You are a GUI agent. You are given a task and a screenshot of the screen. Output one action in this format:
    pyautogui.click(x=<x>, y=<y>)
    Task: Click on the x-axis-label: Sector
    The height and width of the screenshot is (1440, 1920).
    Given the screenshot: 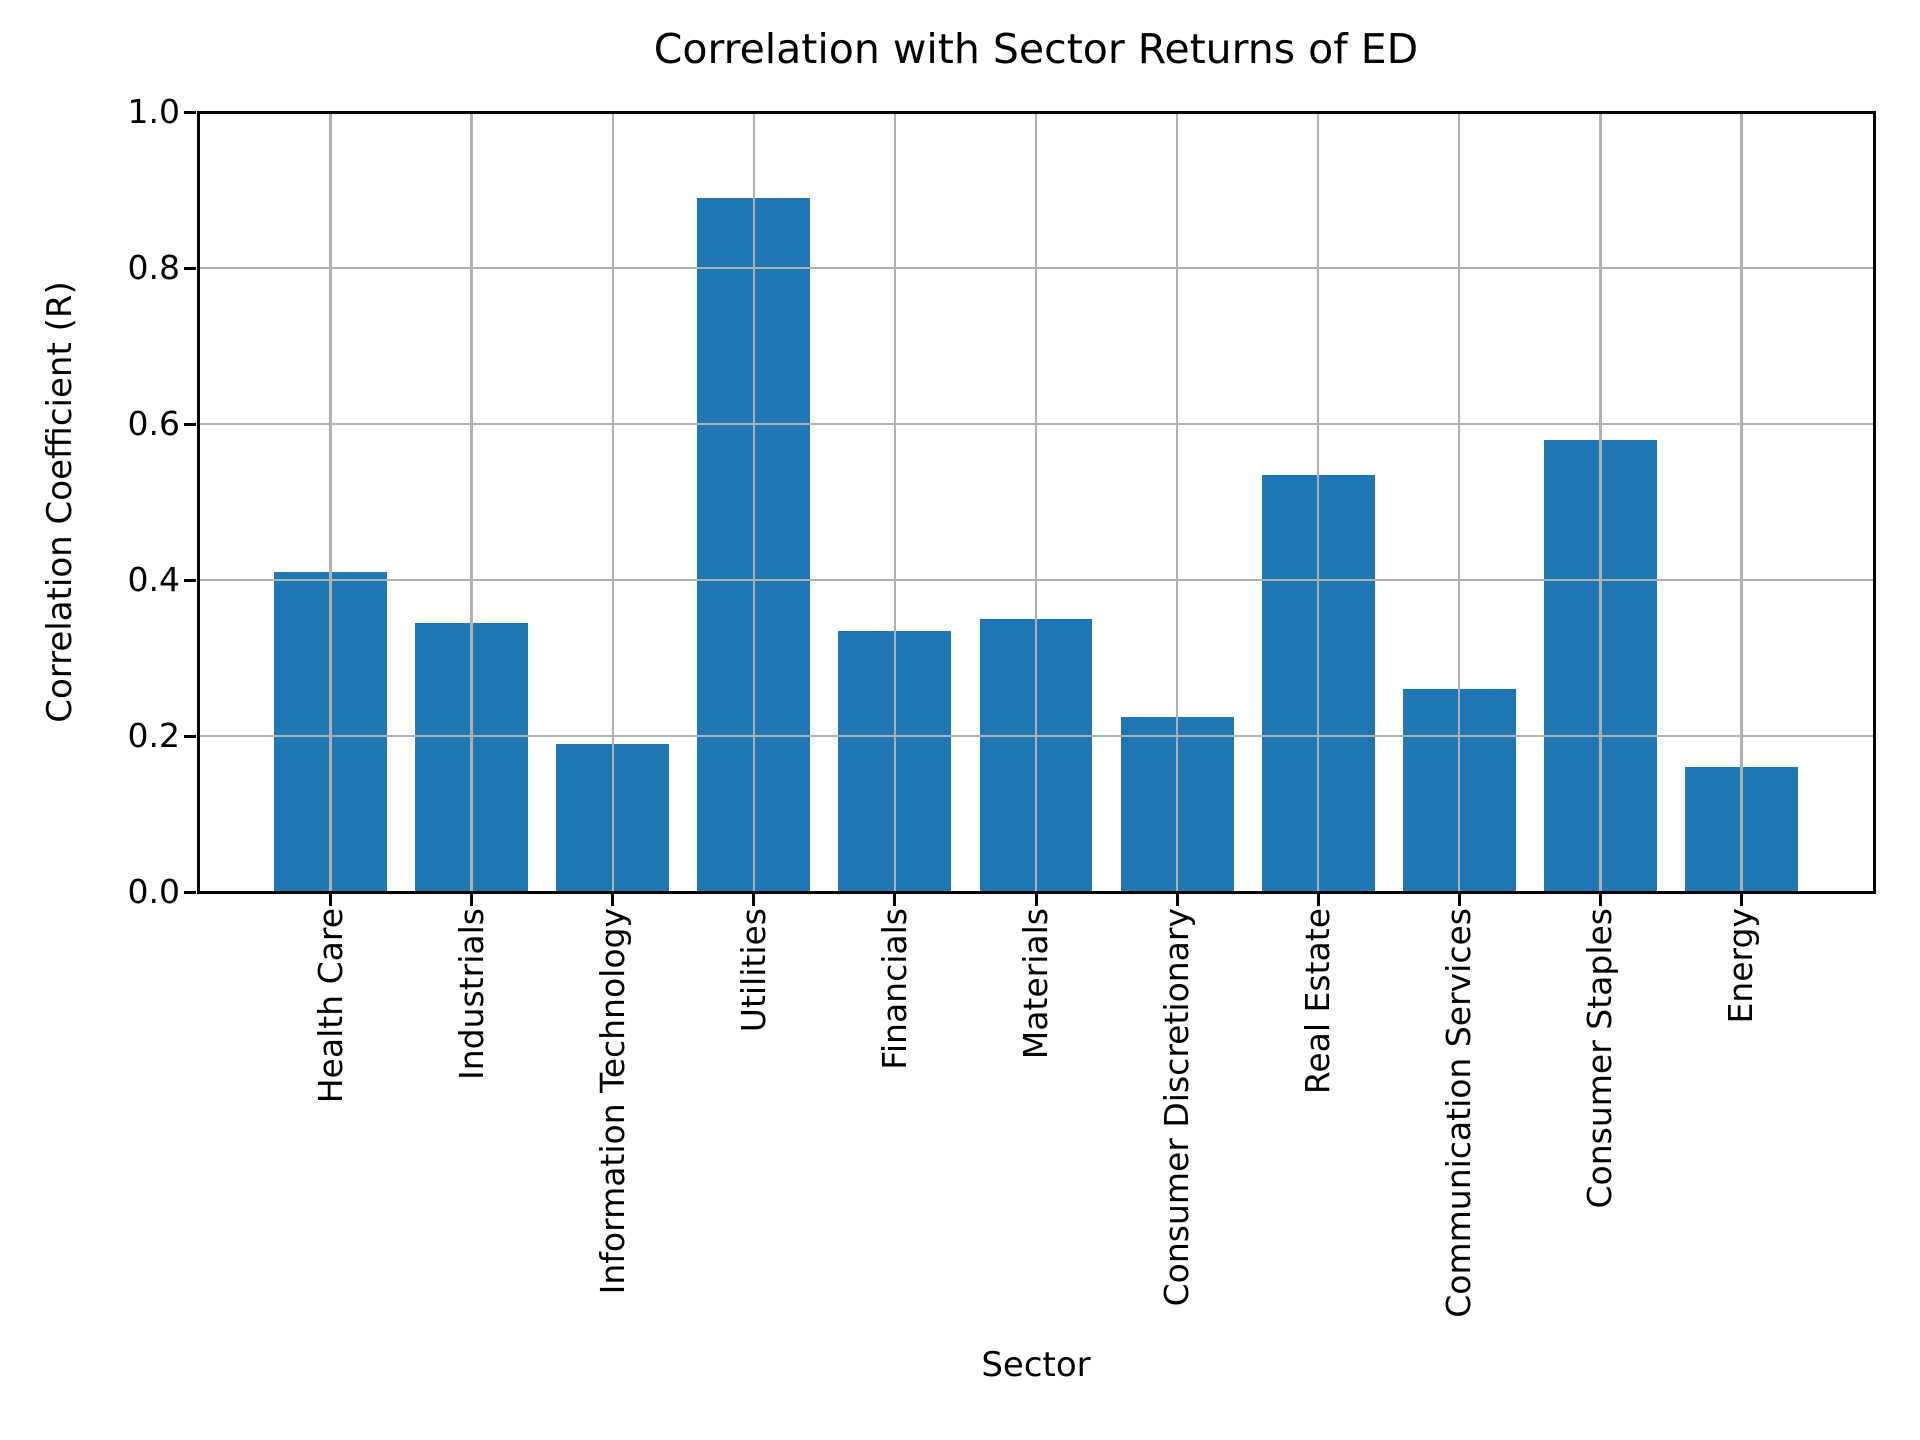 What is the action you would take?
    pyautogui.click(x=1036, y=1365)
    